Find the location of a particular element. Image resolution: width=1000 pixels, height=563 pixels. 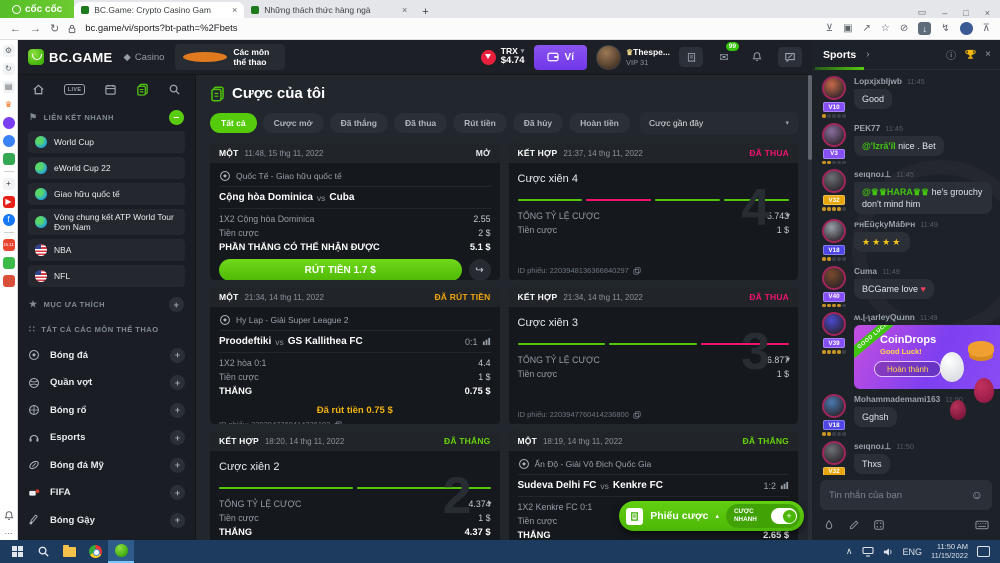

betslip-button: Phiếu cược ▴ CƯỢC NHANH + is located at coordinates (711, 516).